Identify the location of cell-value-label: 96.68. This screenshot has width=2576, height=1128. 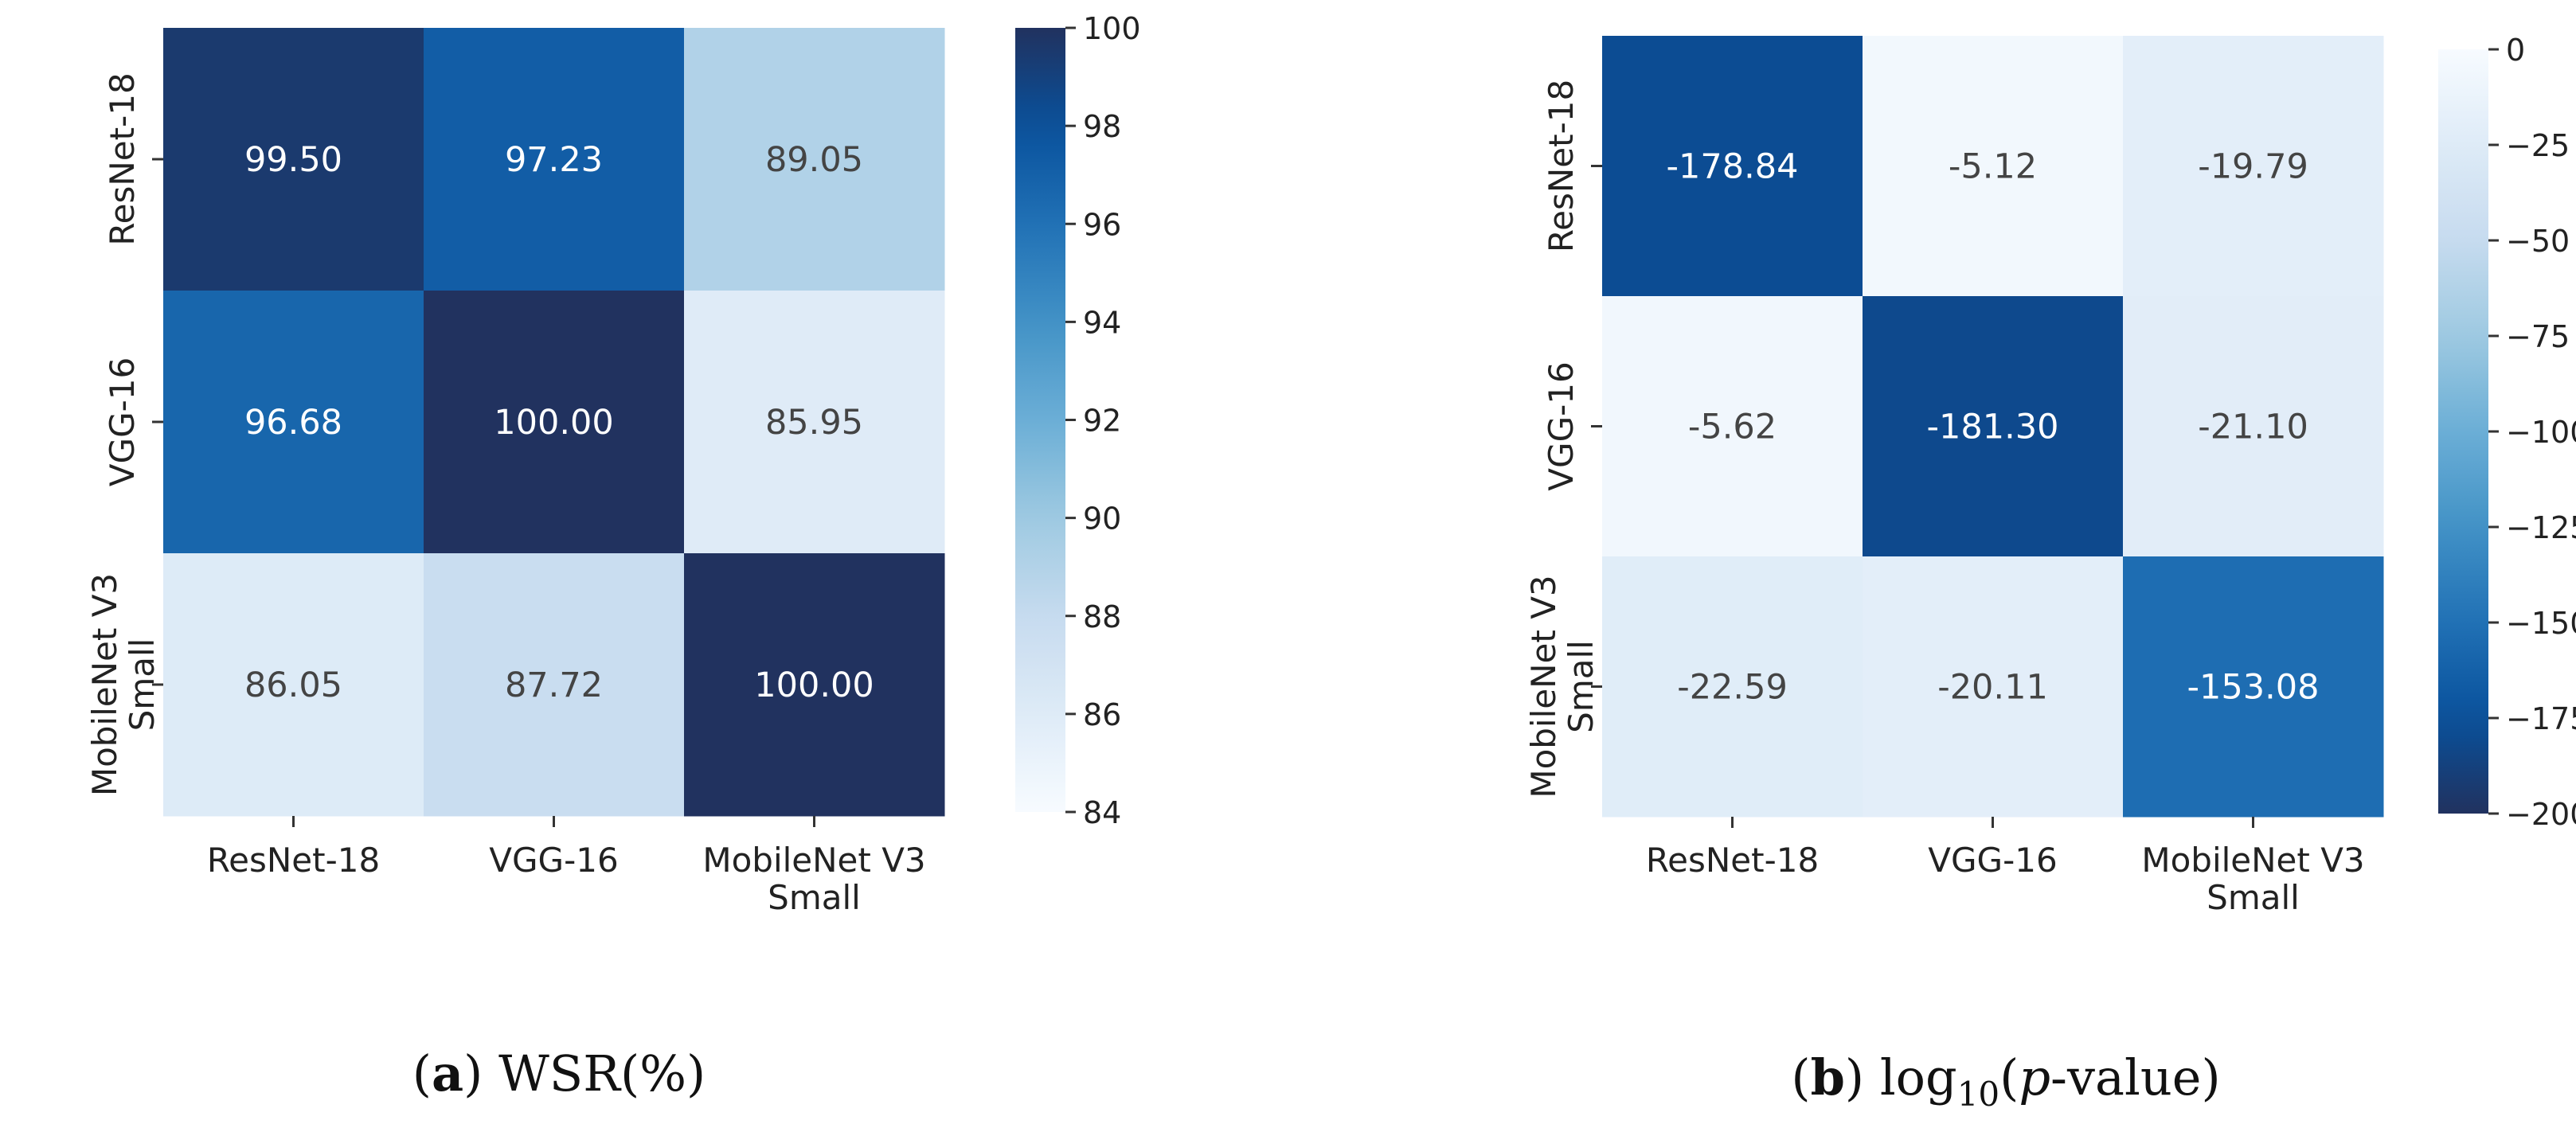
(293, 423).